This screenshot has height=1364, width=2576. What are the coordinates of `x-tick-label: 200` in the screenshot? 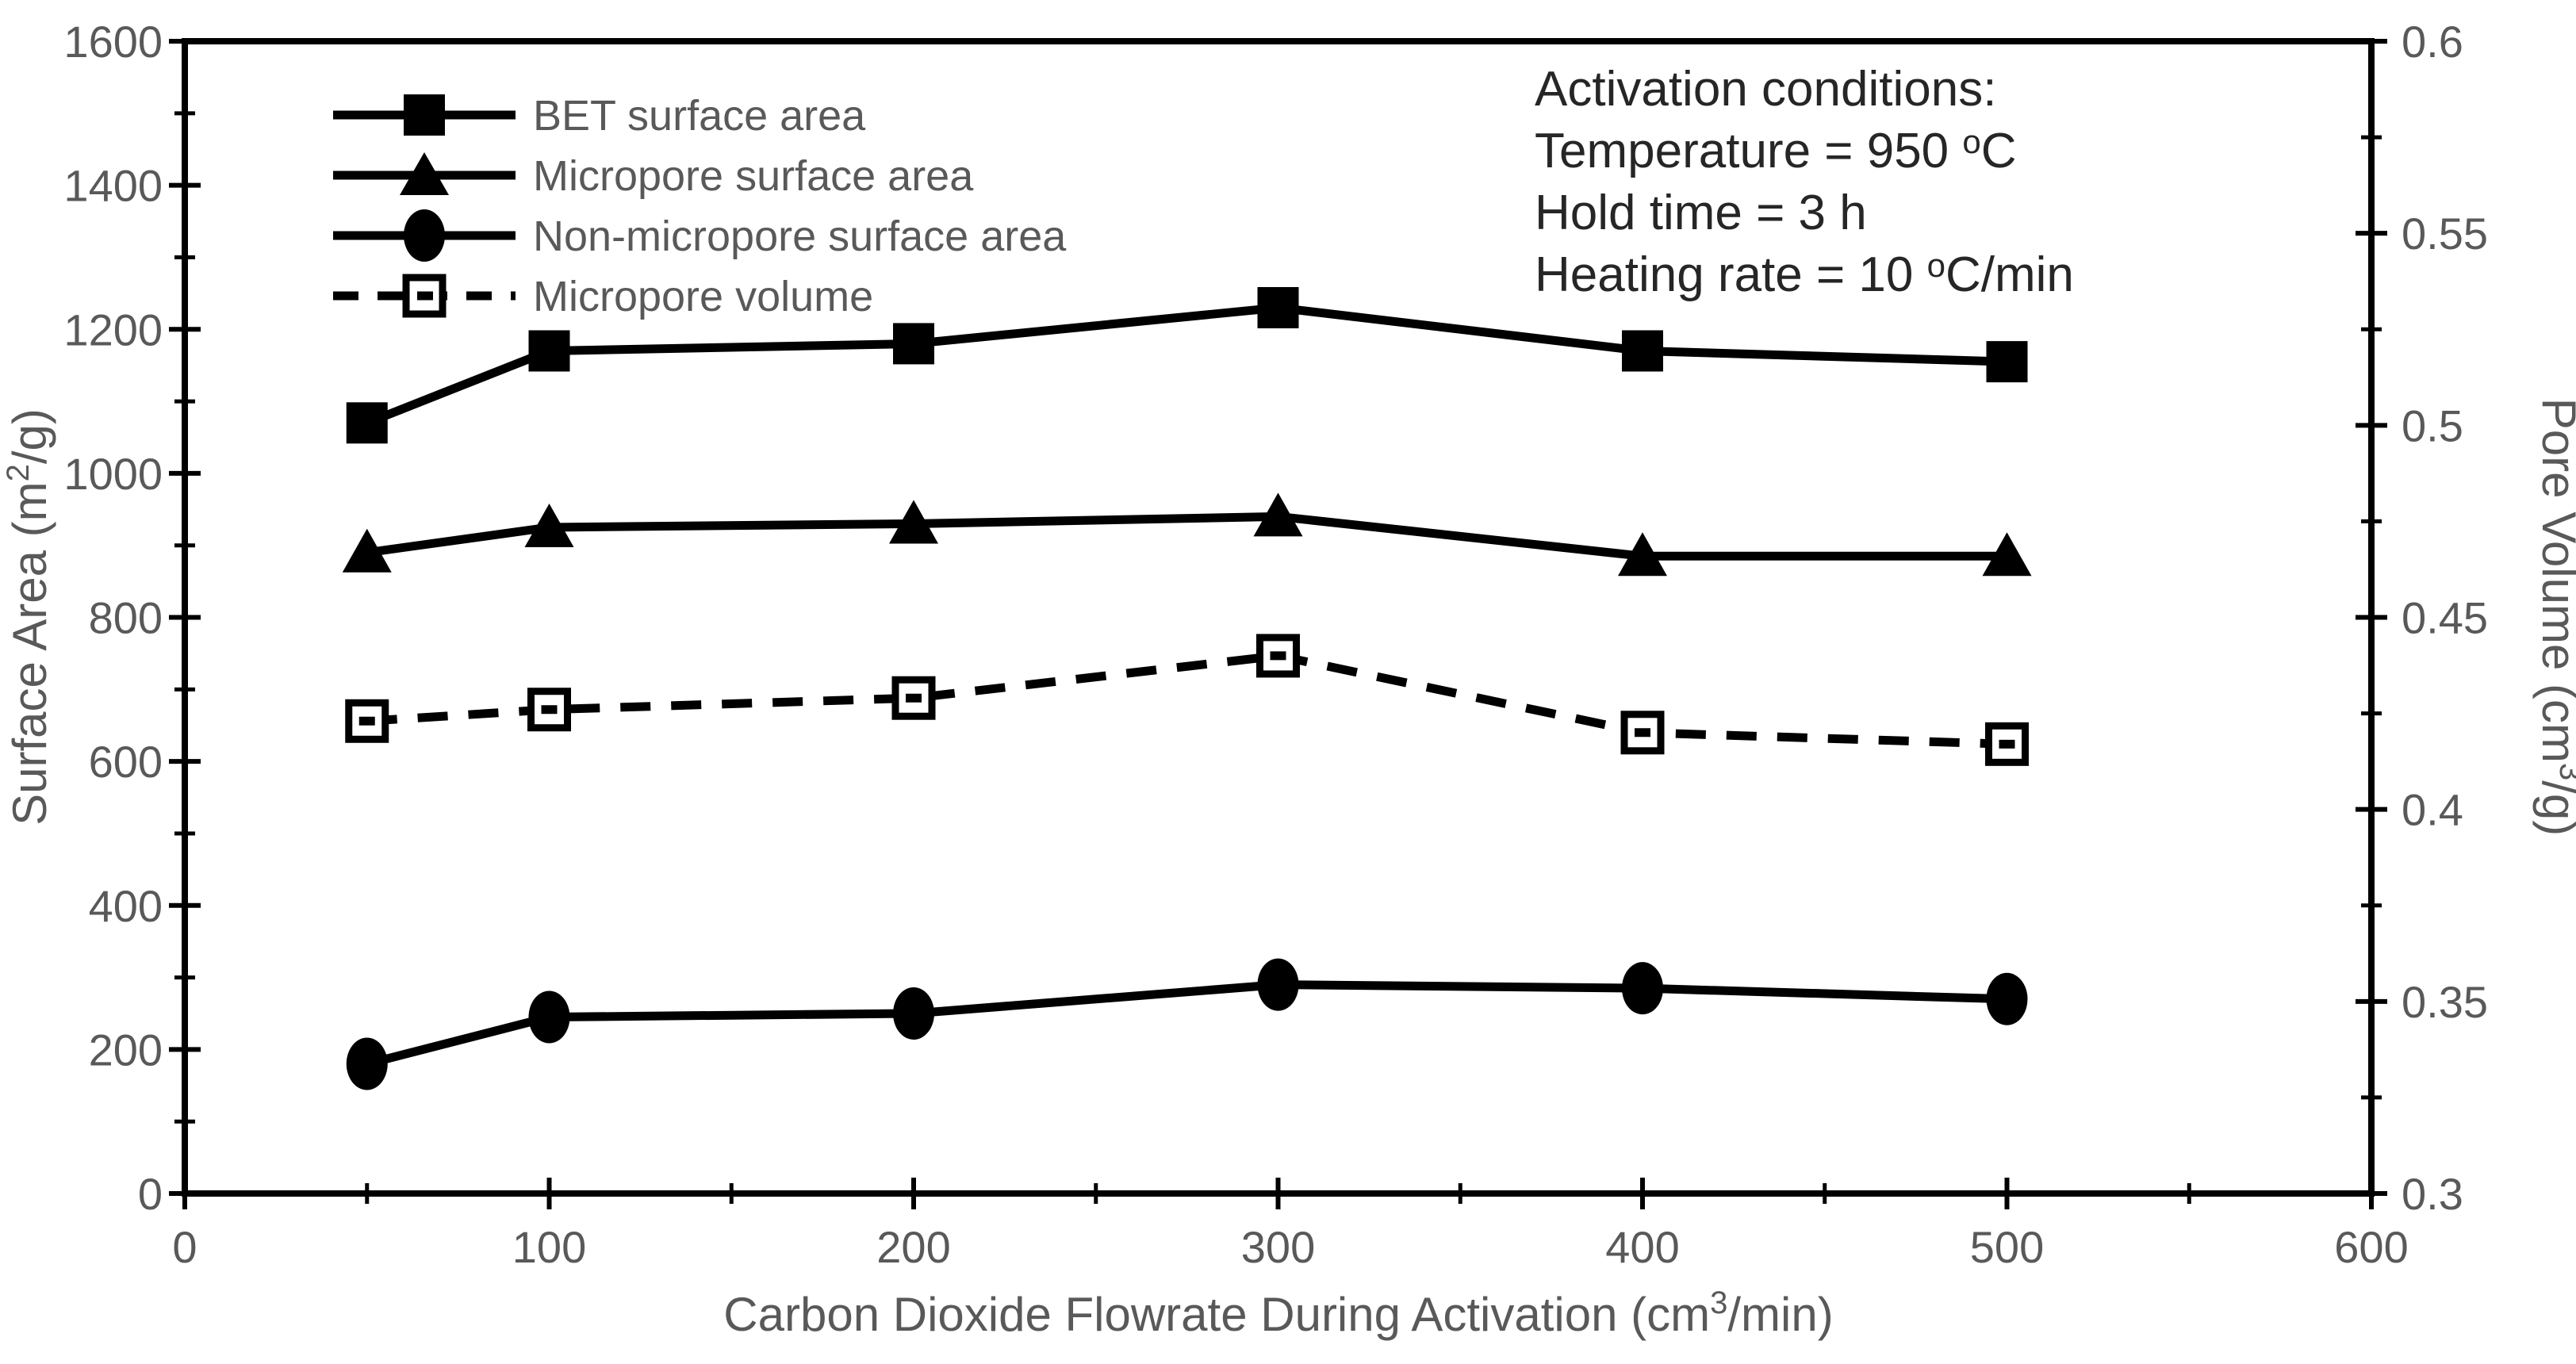 It's located at (913, 1247).